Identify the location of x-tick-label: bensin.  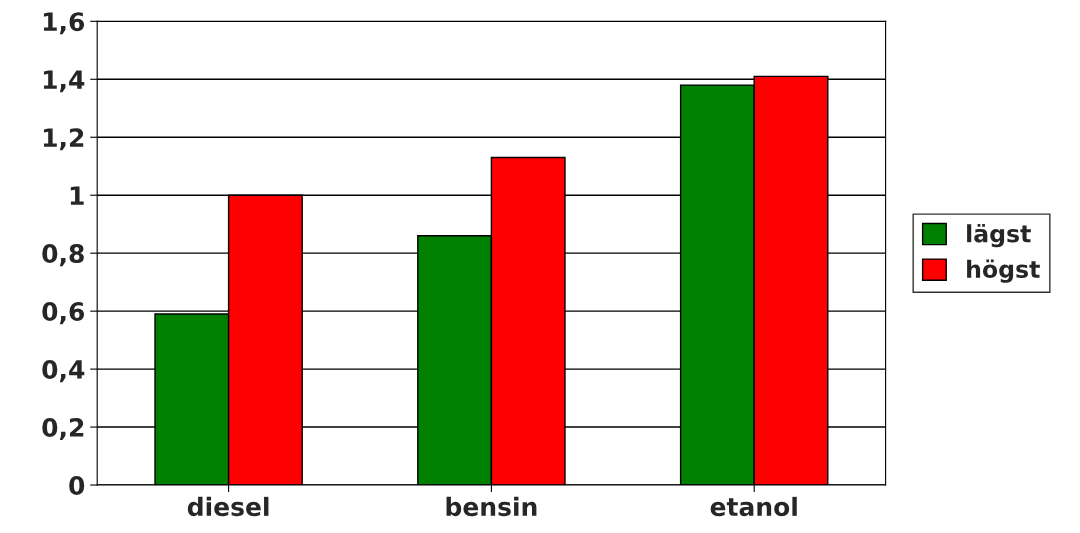
(491, 506).